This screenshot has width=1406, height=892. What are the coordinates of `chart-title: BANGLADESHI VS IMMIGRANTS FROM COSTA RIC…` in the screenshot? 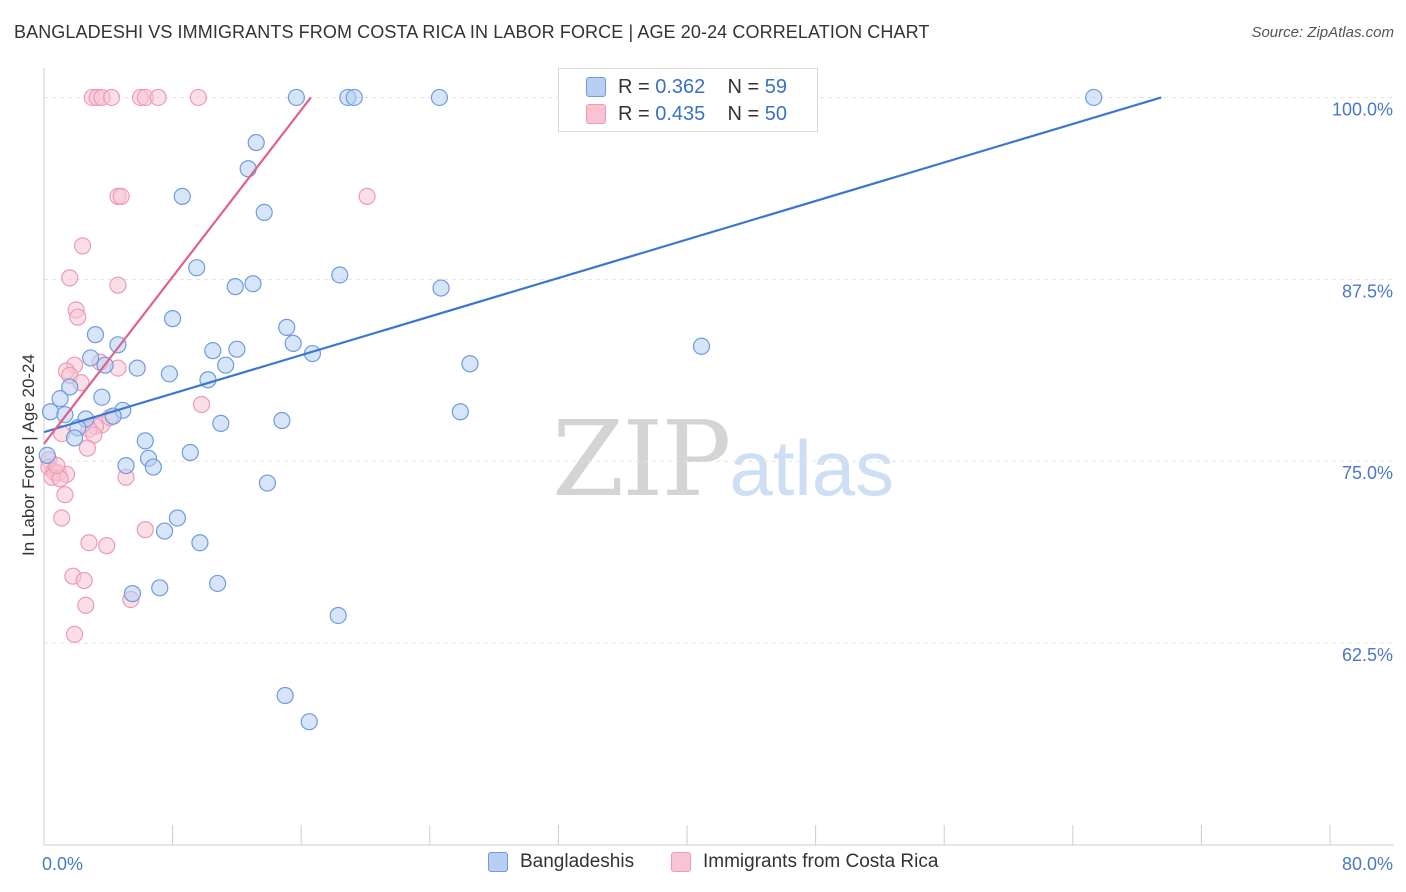 It's located at (472, 32).